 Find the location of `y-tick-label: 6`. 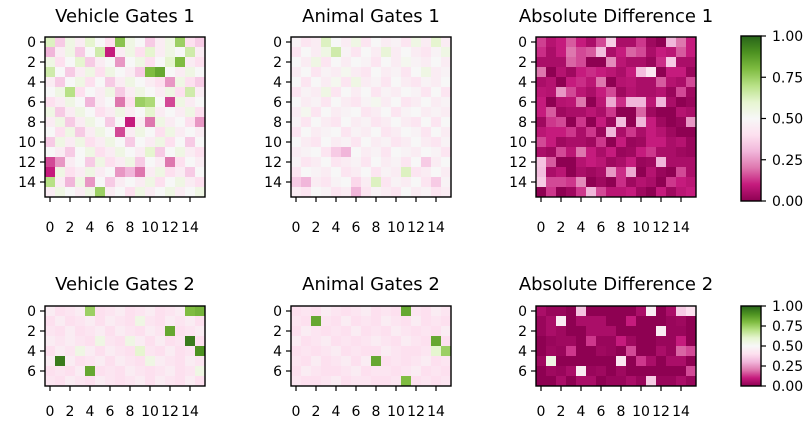

y-tick-label: 6 is located at coordinates (277, 372).